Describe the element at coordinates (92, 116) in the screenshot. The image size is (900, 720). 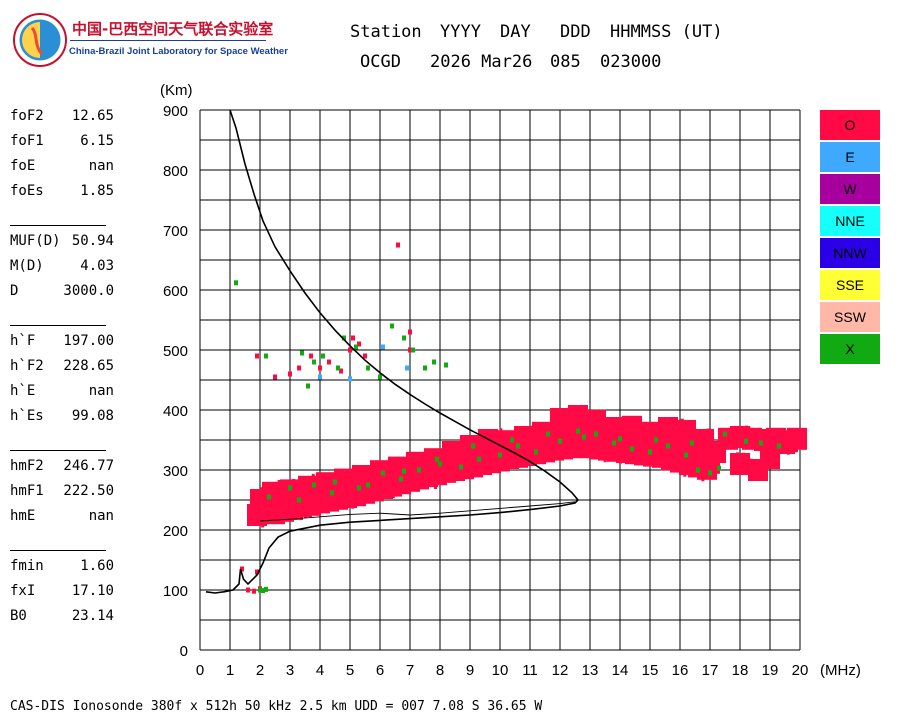
I see `param-value: 12.65` at that location.